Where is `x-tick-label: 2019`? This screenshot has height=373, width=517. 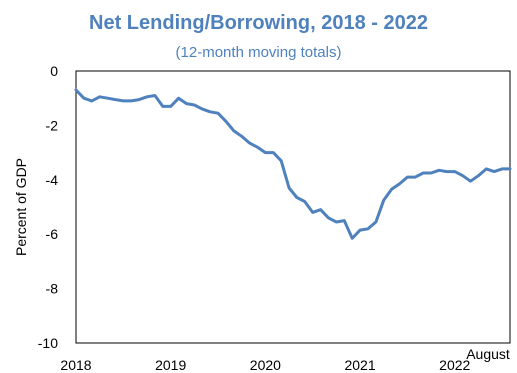
x-tick-label: 2019 is located at coordinates (170, 365).